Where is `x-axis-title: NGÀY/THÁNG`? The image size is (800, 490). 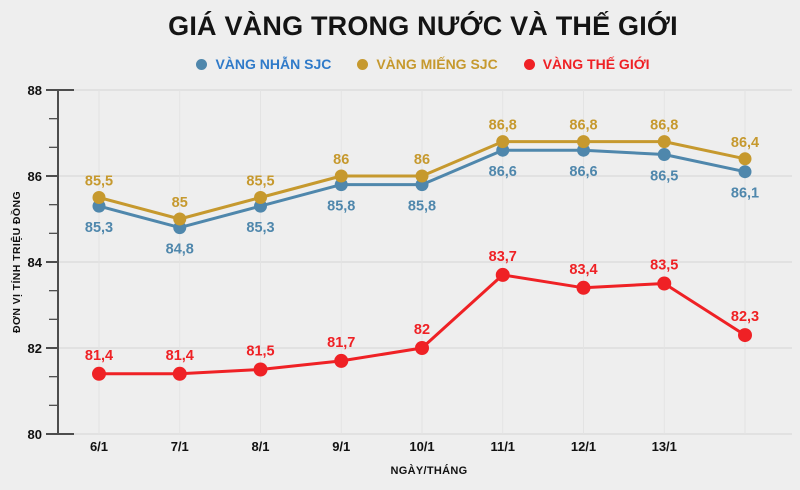
x-axis-title: NGÀY/THÁNG is located at coordinates (429, 470).